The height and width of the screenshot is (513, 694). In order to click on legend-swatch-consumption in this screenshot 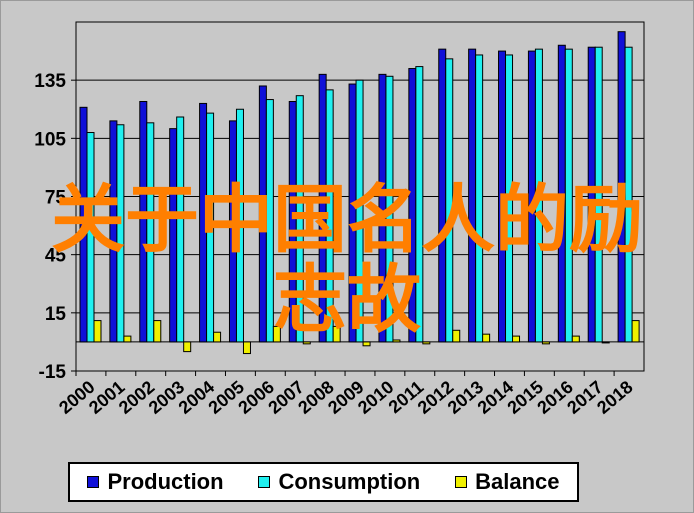, I will do `click(264, 482)`.